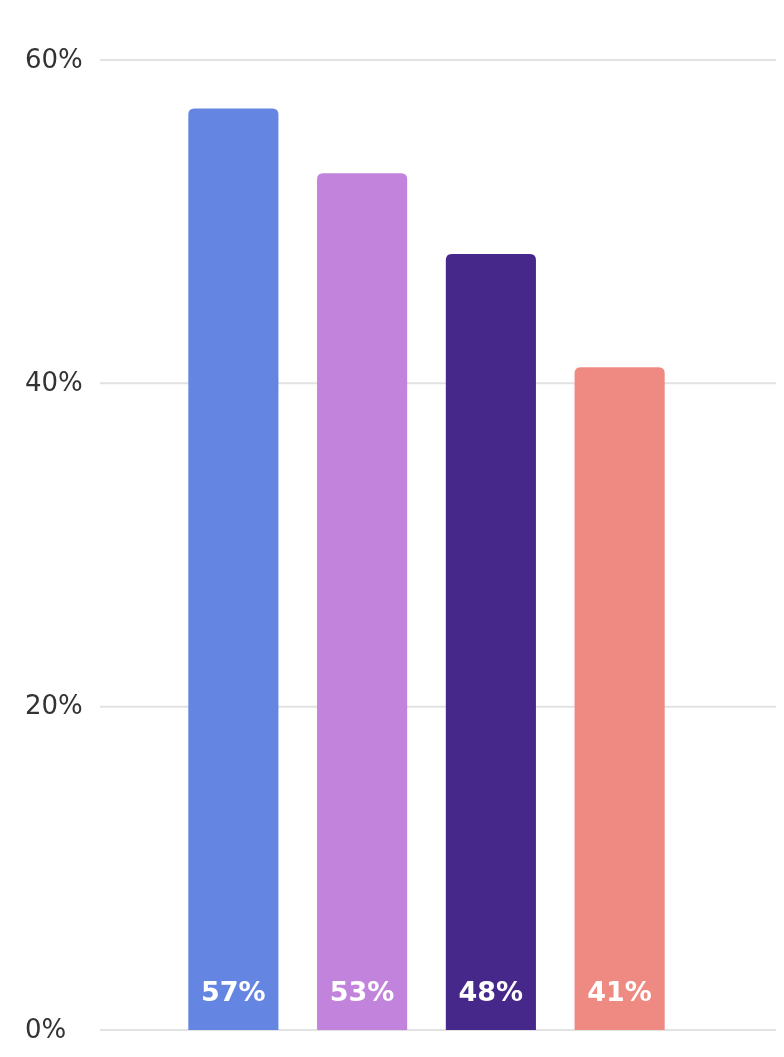  What do you see at coordinates (491, 991) in the screenshot?
I see `data-label: 48%` at bounding box center [491, 991].